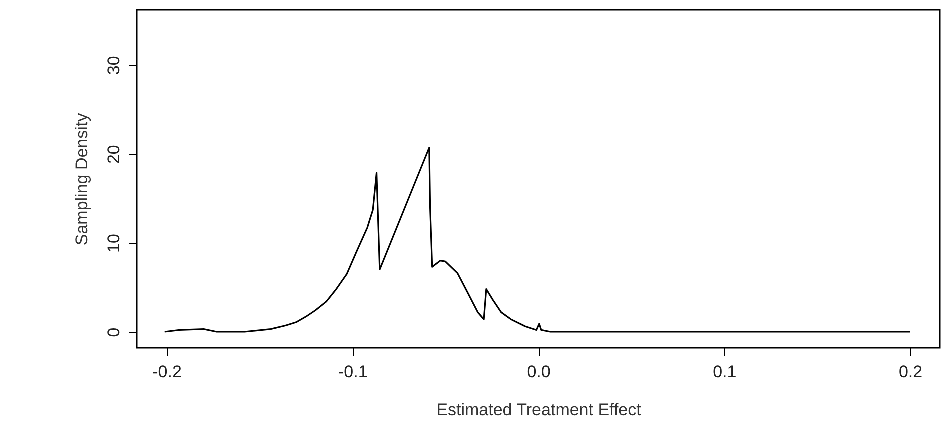  I want to click on x-axis-title: Estimated Treatment Effect, so click(539, 410).